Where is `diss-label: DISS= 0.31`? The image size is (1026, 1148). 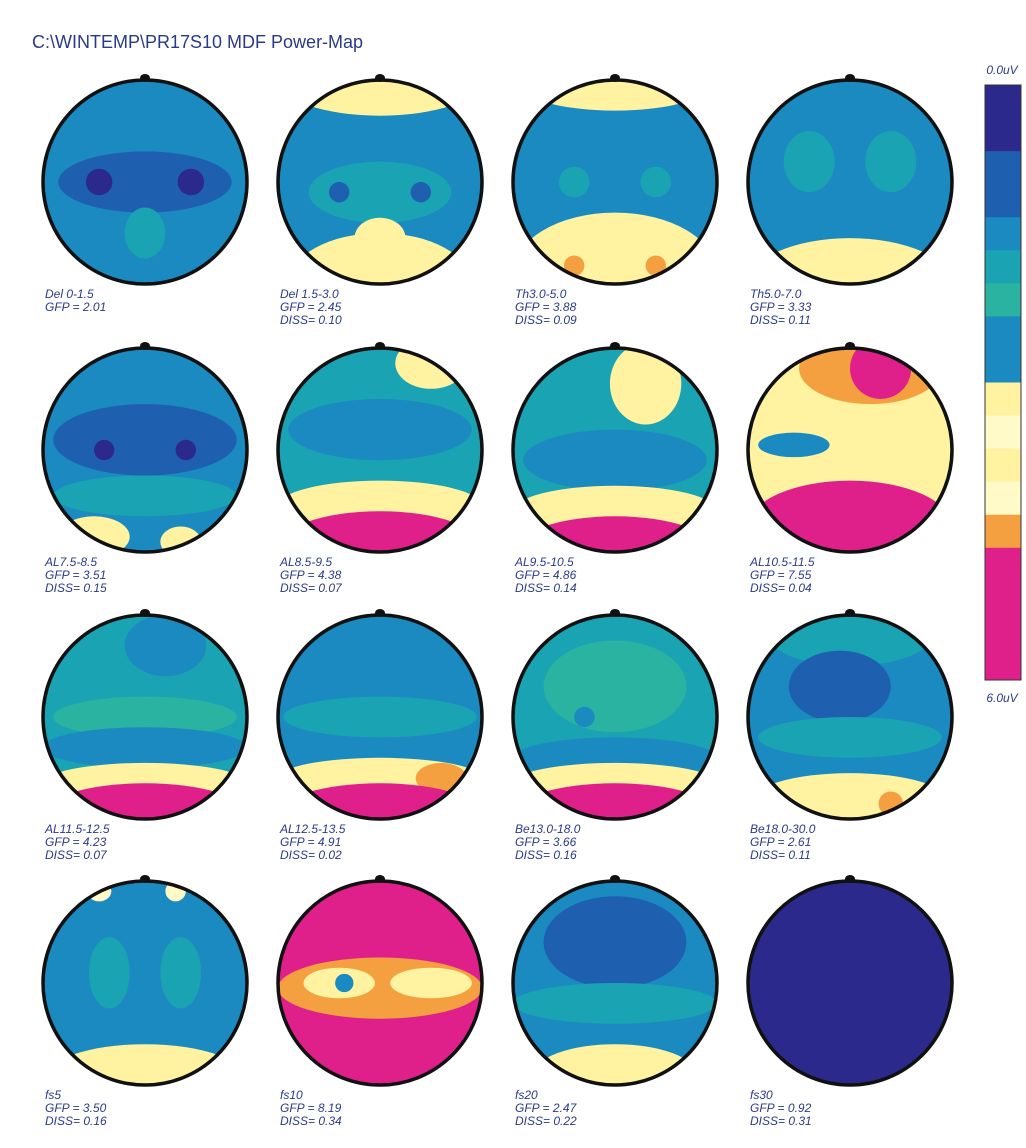 diss-label: DISS= 0.31 is located at coordinates (781, 1121).